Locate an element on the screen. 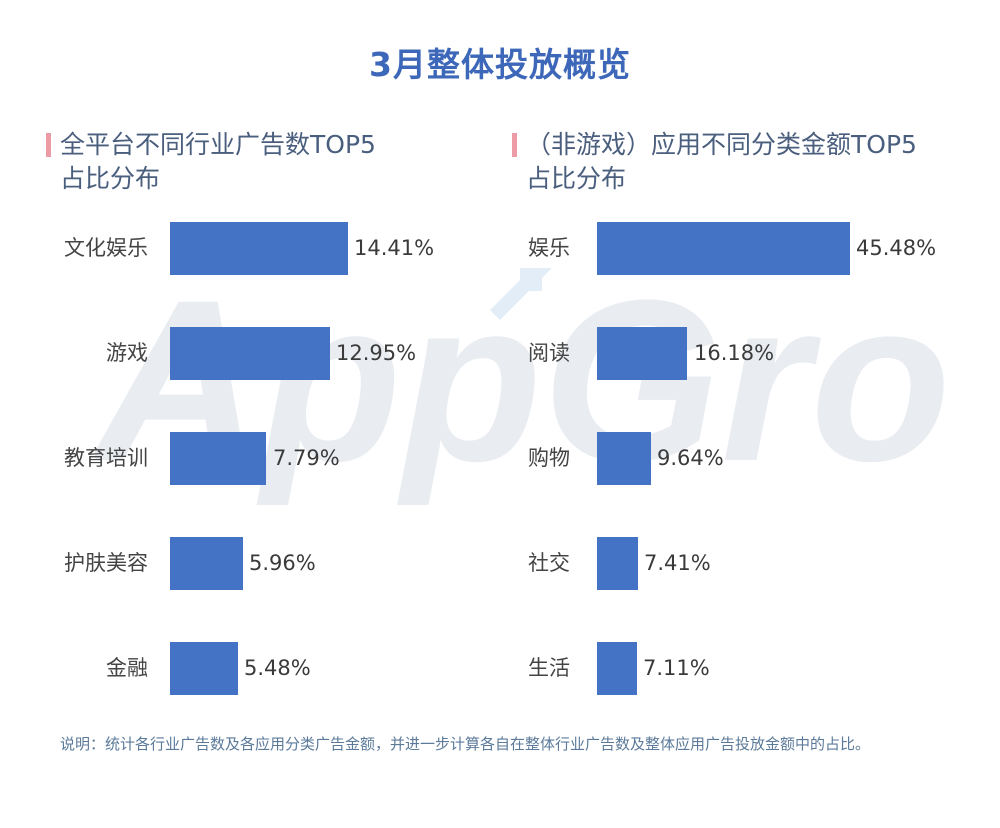 The width and height of the screenshot is (1000, 828). value-label: 12.95% is located at coordinates (376, 353).